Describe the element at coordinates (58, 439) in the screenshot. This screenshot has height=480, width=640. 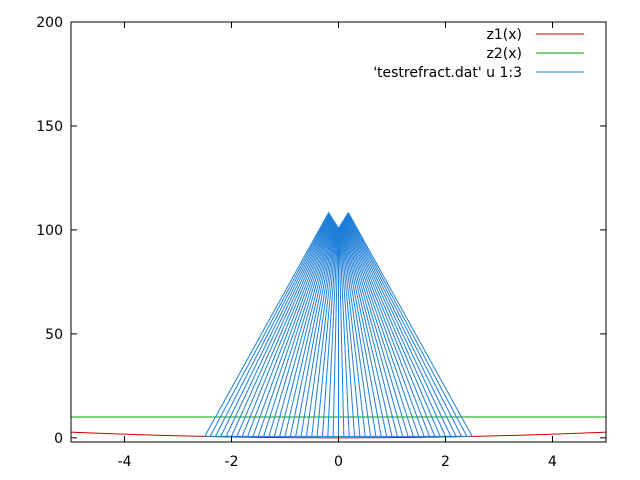
I see `y-tick-label: 0` at that location.